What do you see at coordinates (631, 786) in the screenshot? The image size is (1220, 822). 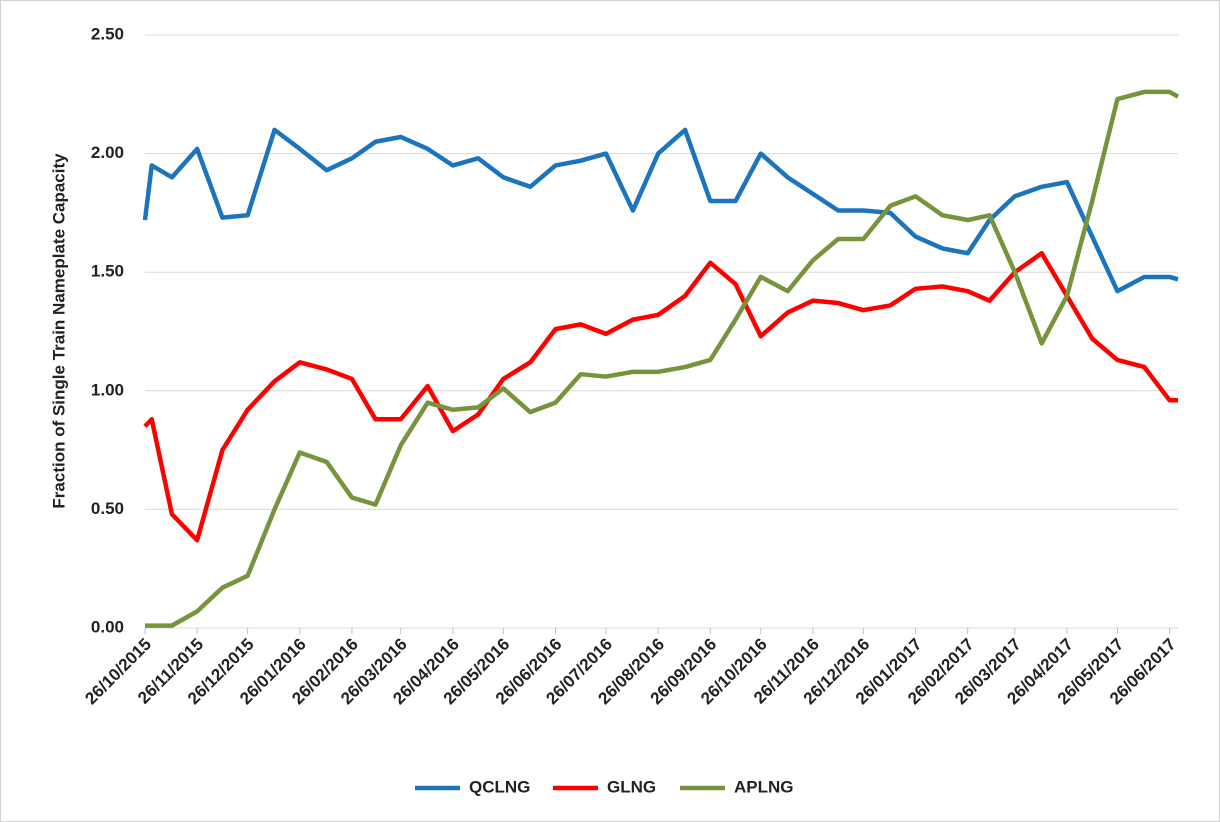 I see `legend-label: GLNG` at bounding box center [631, 786].